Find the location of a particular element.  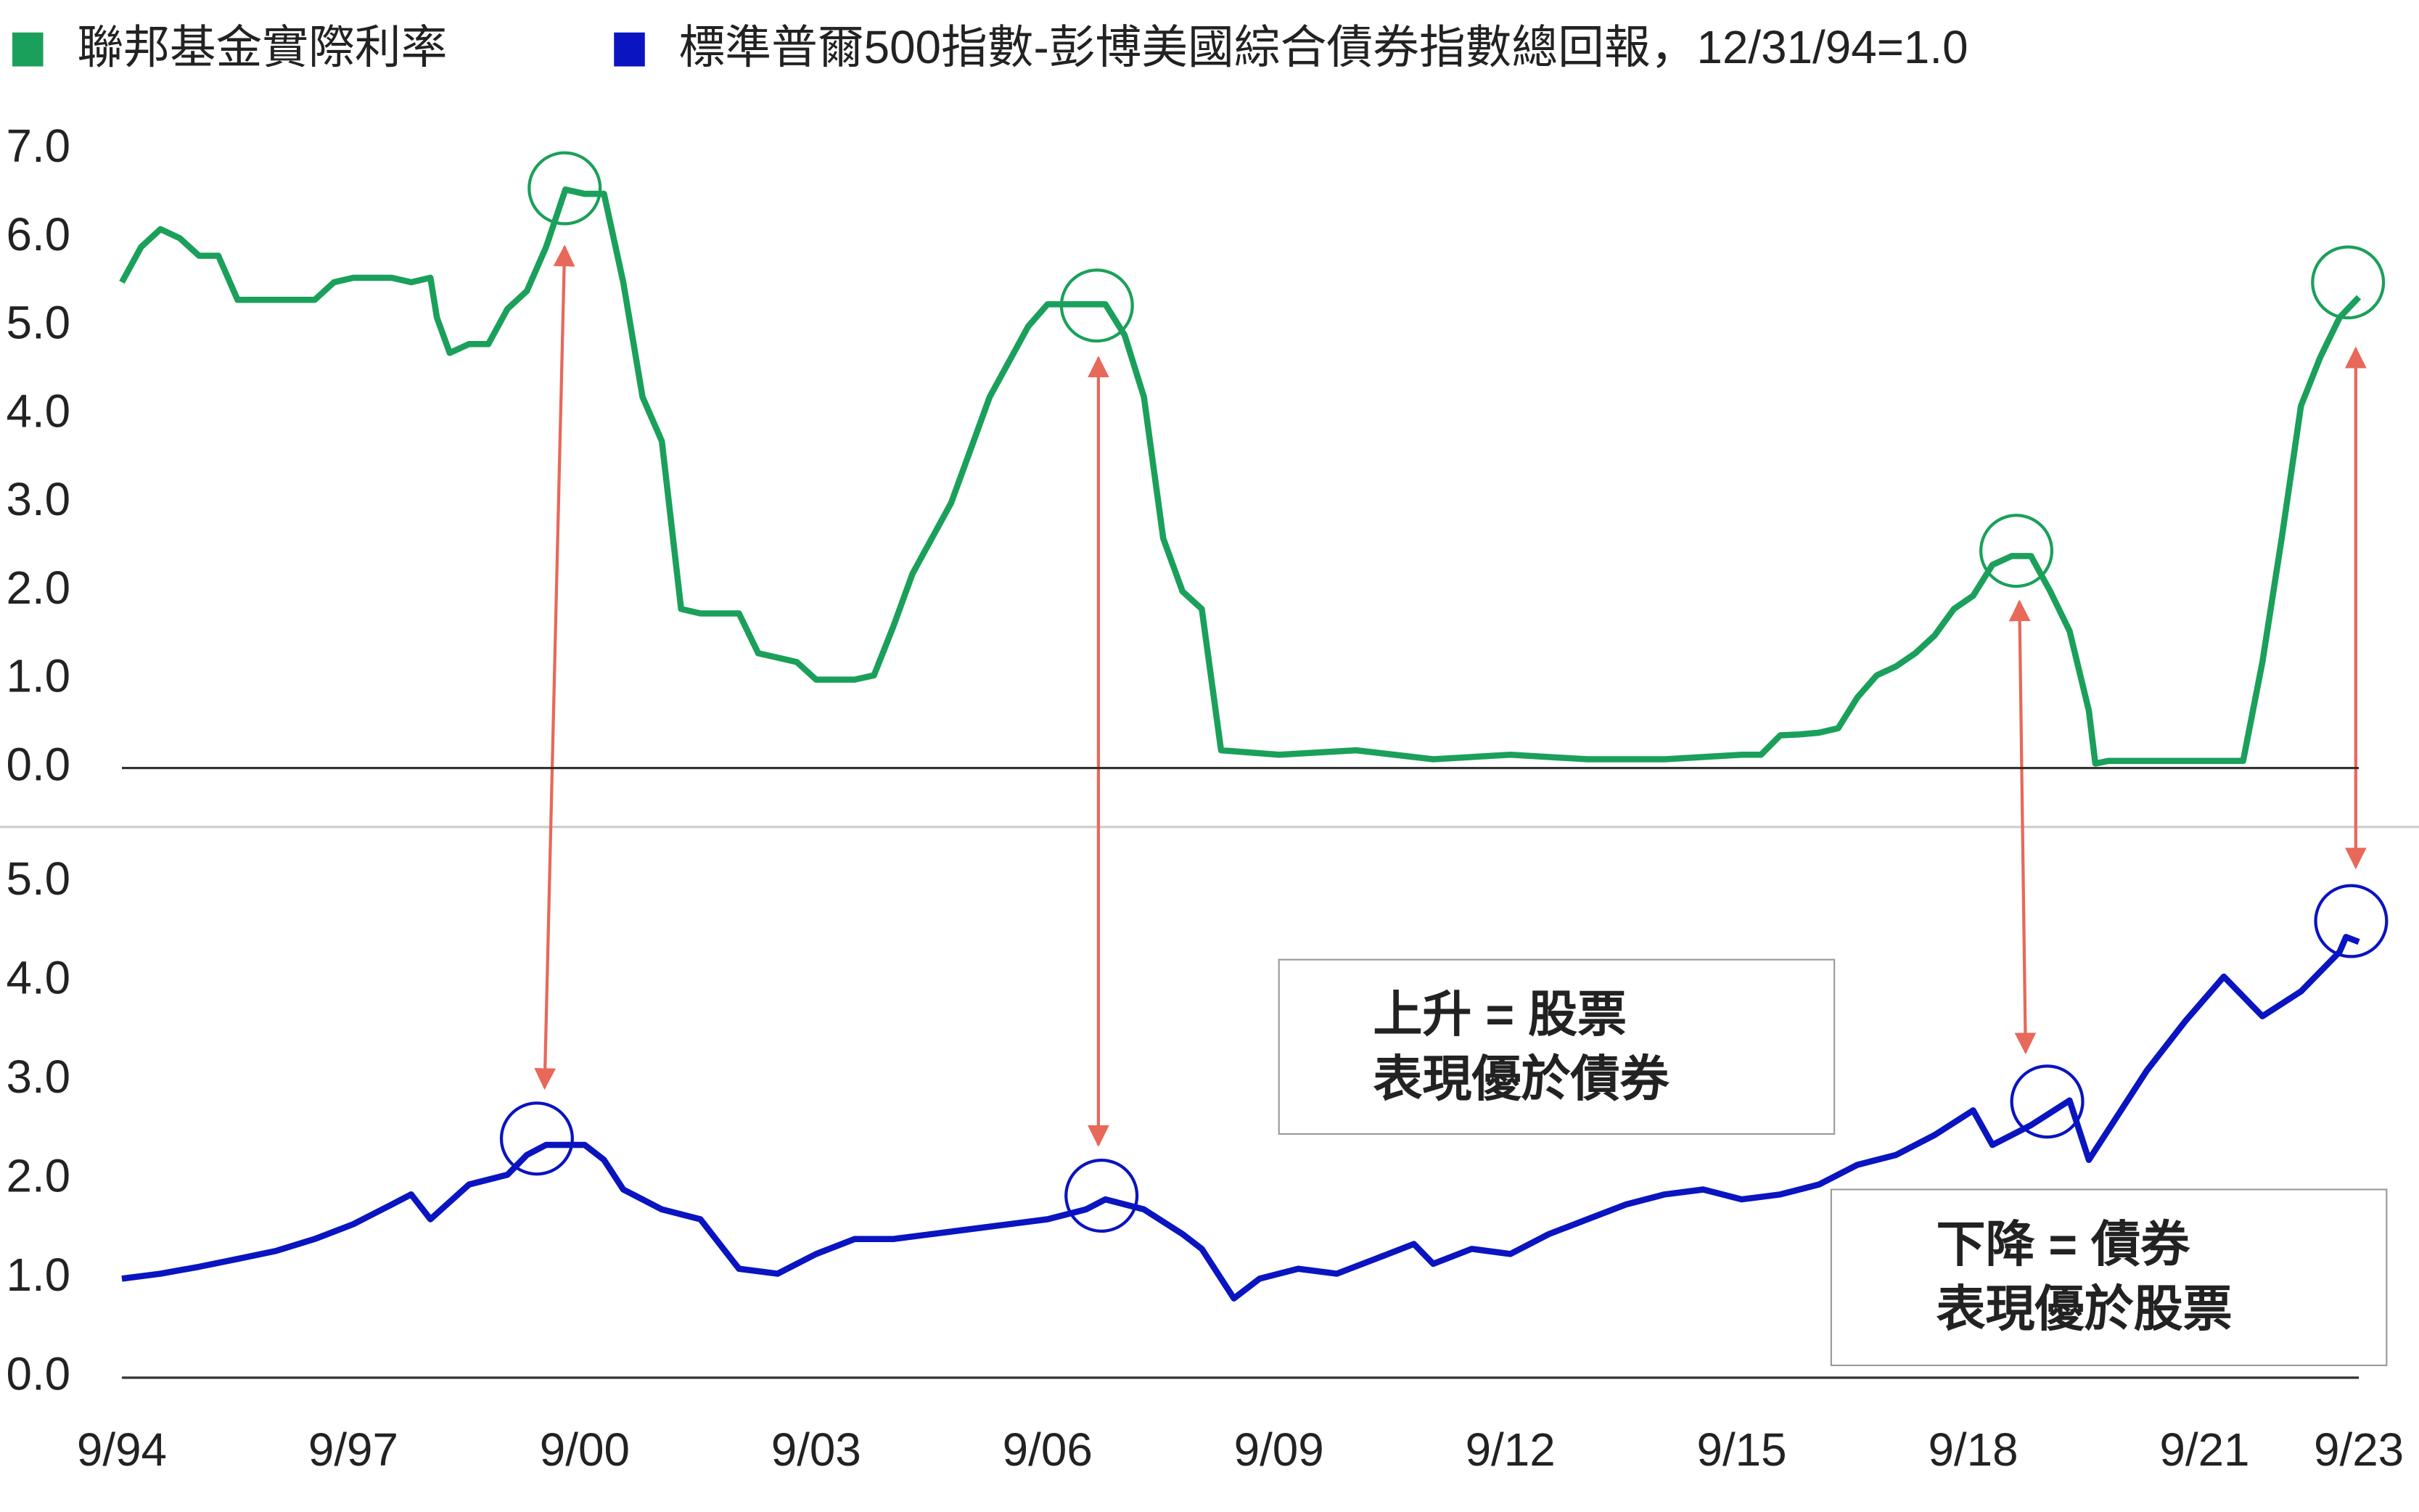

annotation: 下降 = 債券 is located at coordinates (2063, 1245).